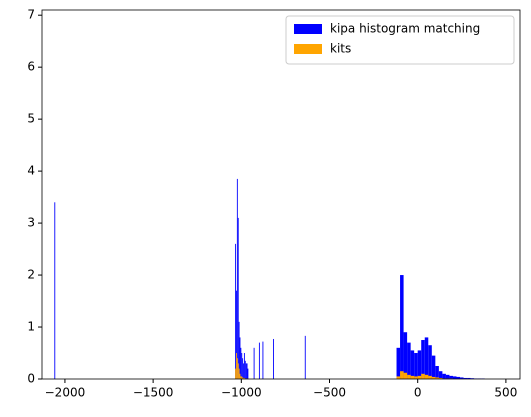  Describe the element at coordinates (31, 15) in the screenshot. I see `y-tick-label: 7` at that location.